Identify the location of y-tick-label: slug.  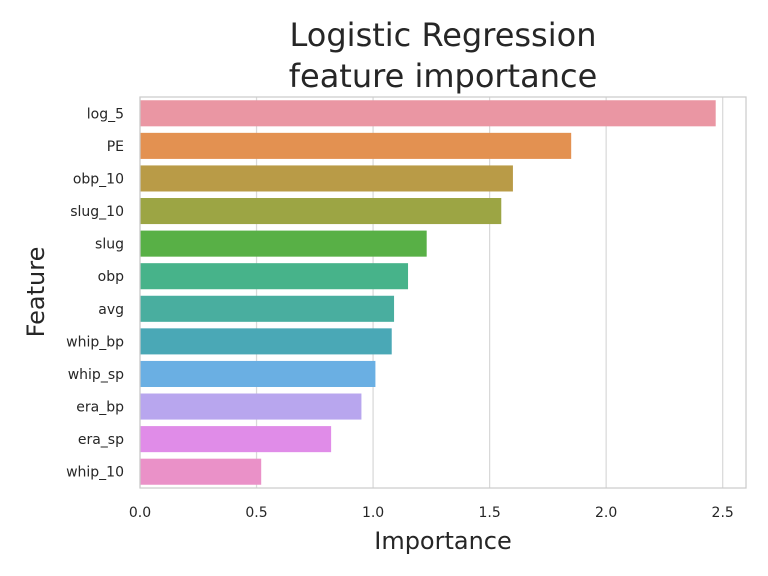
(109, 245).